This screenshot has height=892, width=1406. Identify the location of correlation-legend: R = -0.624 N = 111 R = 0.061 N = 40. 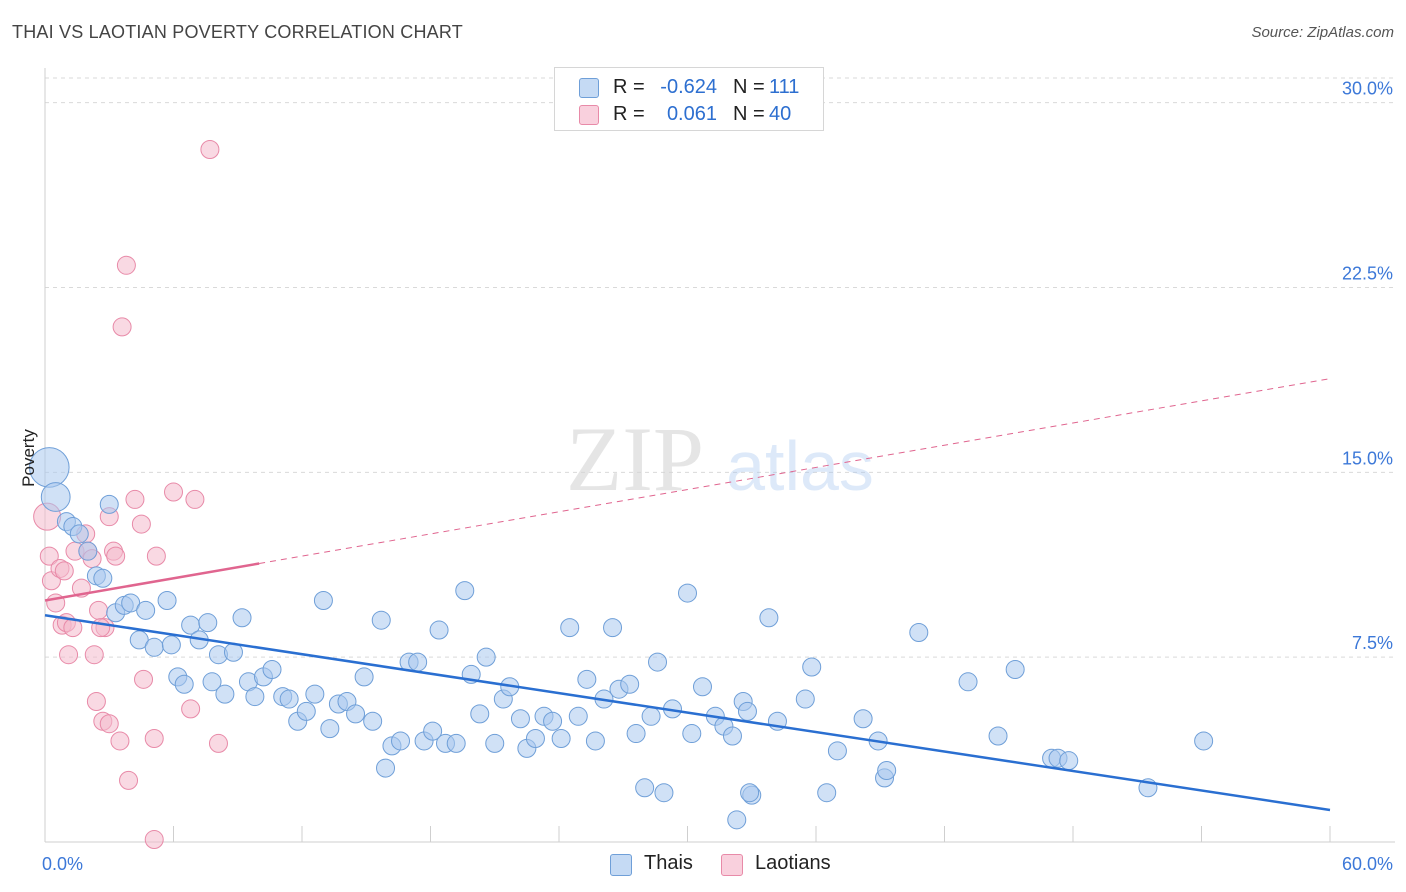
(689, 99).